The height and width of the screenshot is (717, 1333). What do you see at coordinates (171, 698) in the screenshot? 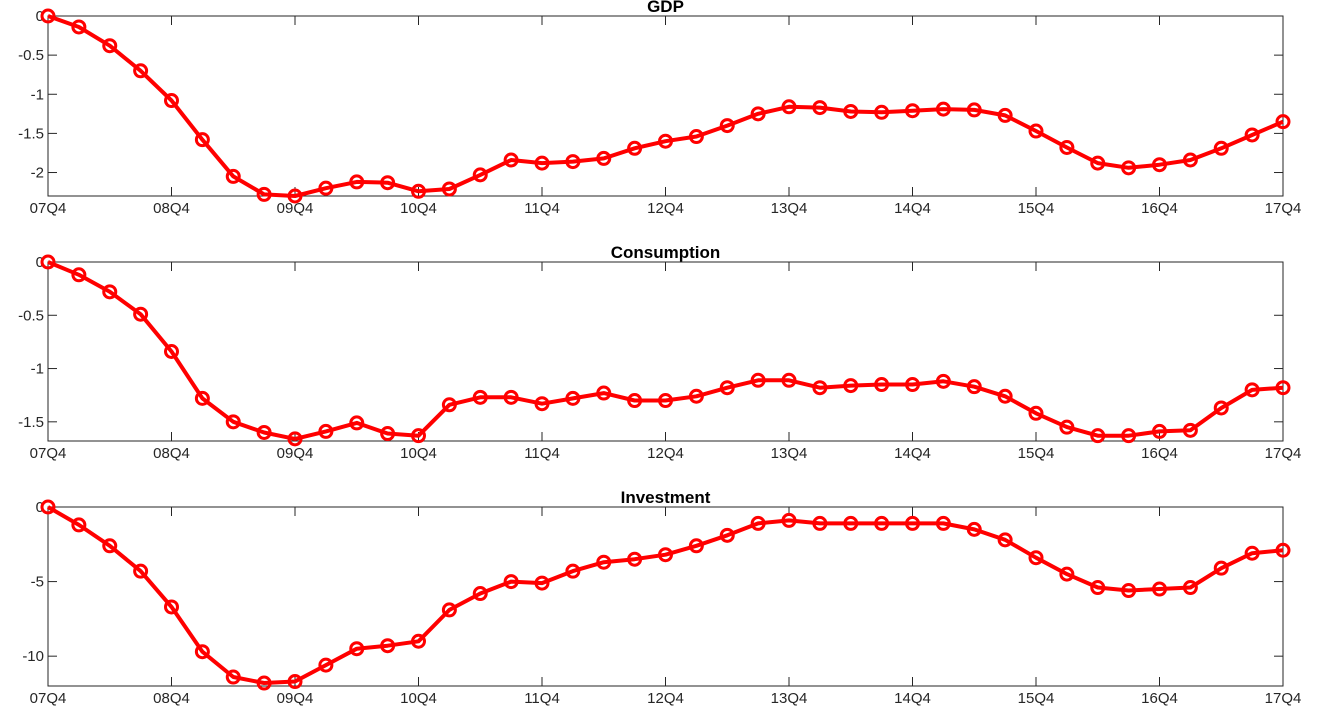
I see `x-tick-label: 08Q4` at bounding box center [171, 698].